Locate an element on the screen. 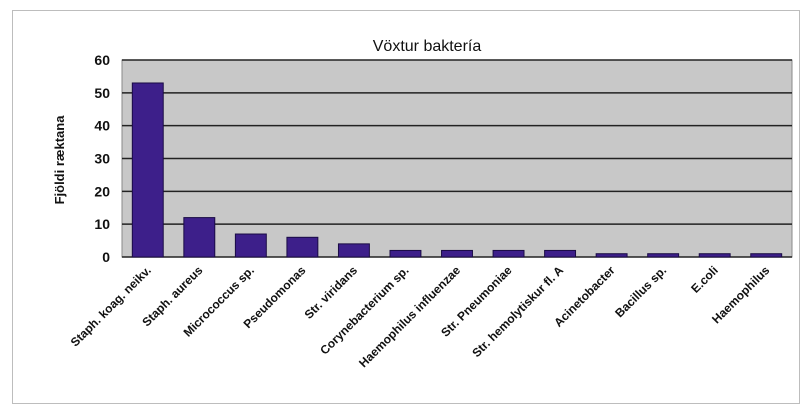 This screenshot has height=414, width=812. y-tick-label: 30 is located at coordinates (102, 159).